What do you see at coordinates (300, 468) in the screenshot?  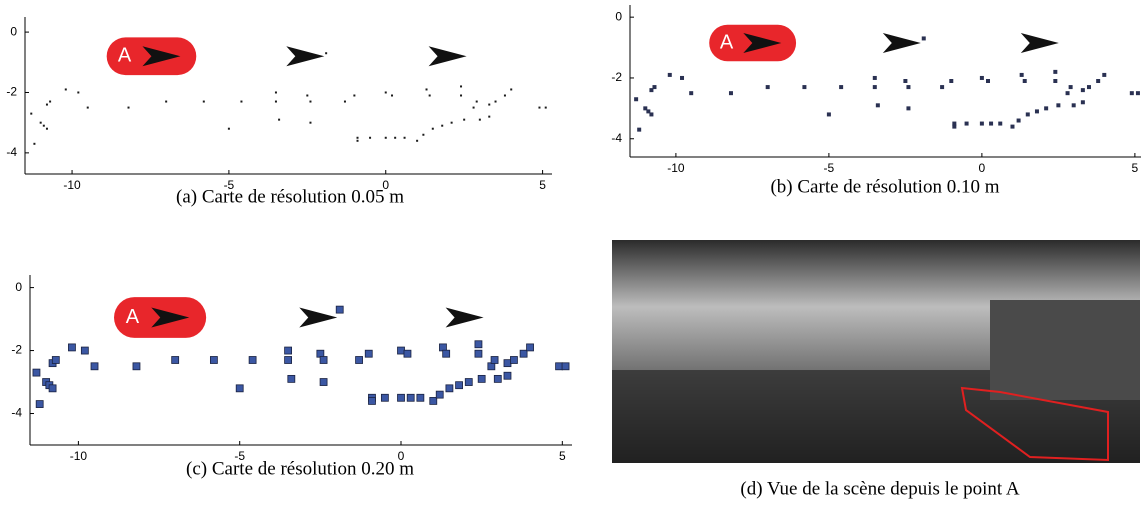 I see `caption: (c) Carte de résolution 0.20 m` at bounding box center [300, 468].